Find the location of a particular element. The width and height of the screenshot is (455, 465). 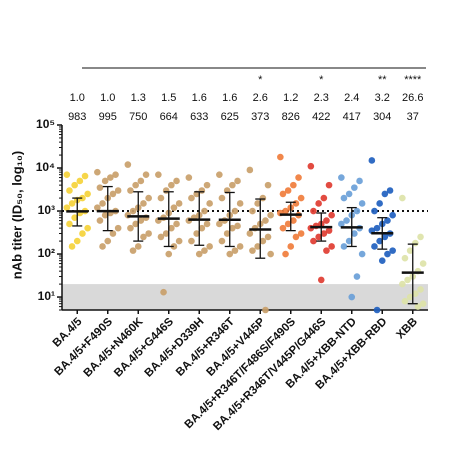

y-tick-label: 10³ is located at coordinates (46, 210).